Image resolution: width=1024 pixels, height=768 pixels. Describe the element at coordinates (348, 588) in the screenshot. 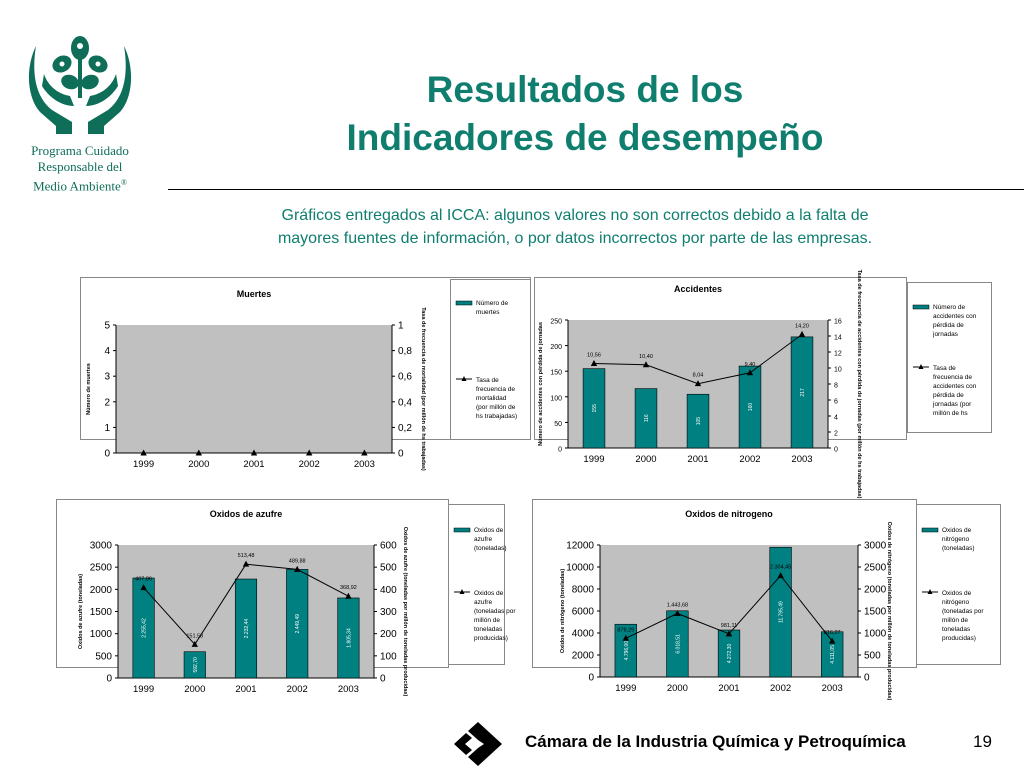

I see `line-data-label: 368,92` at that location.